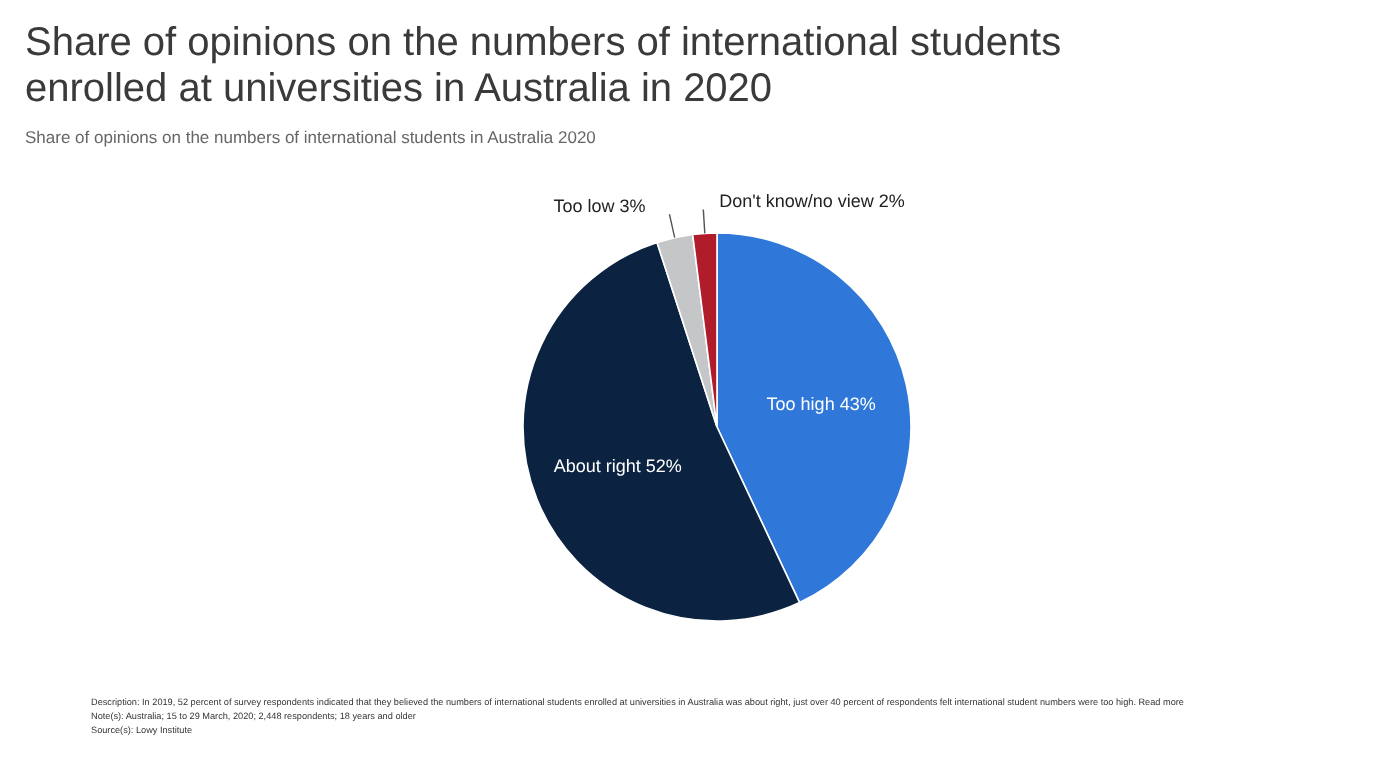 The width and height of the screenshot is (1390, 772). I want to click on slice-label: Too low 3%, so click(599, 206).